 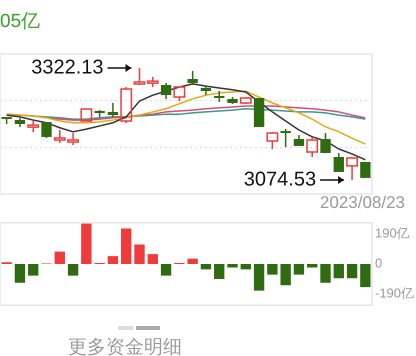 I want to click on text: 05亿, so click(x=20, y=22).